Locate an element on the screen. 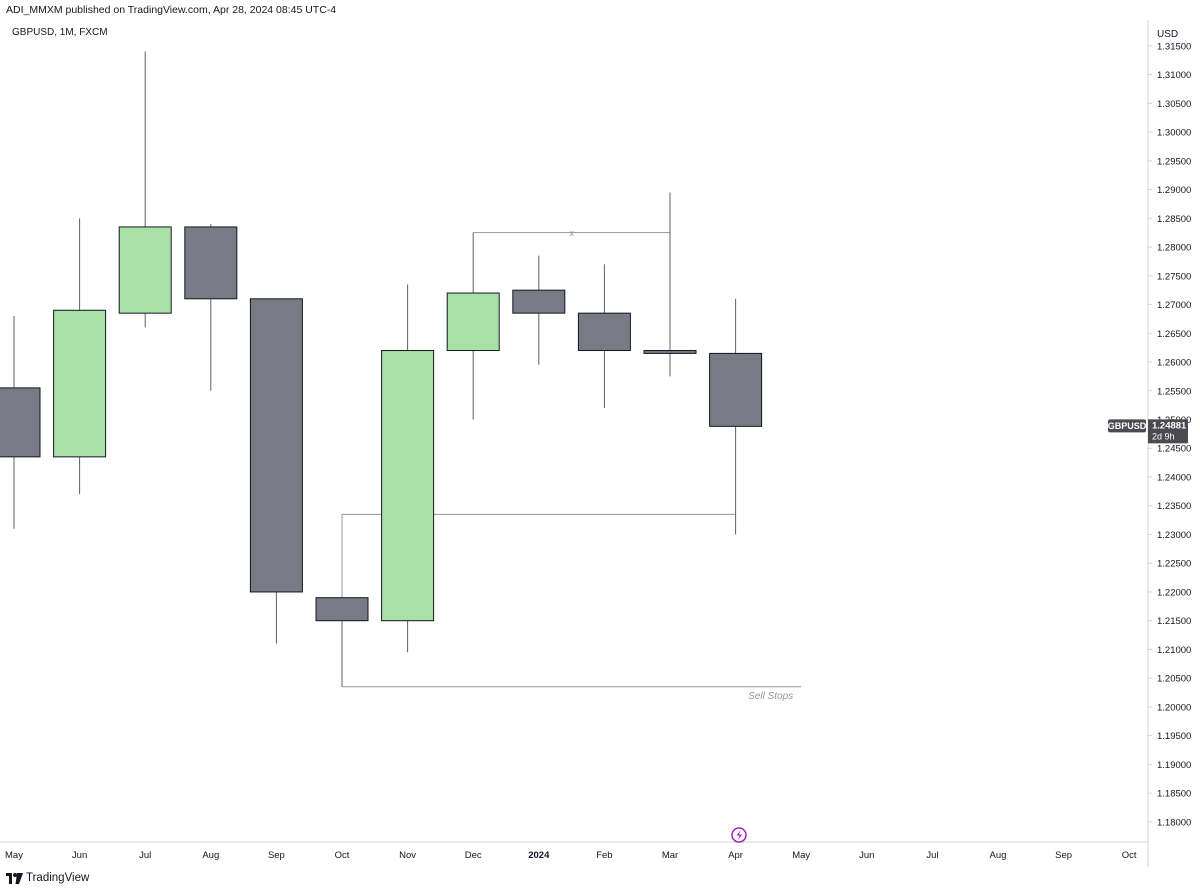  y-tick-label: 1.28000 is located at coordinates (1174, 248).